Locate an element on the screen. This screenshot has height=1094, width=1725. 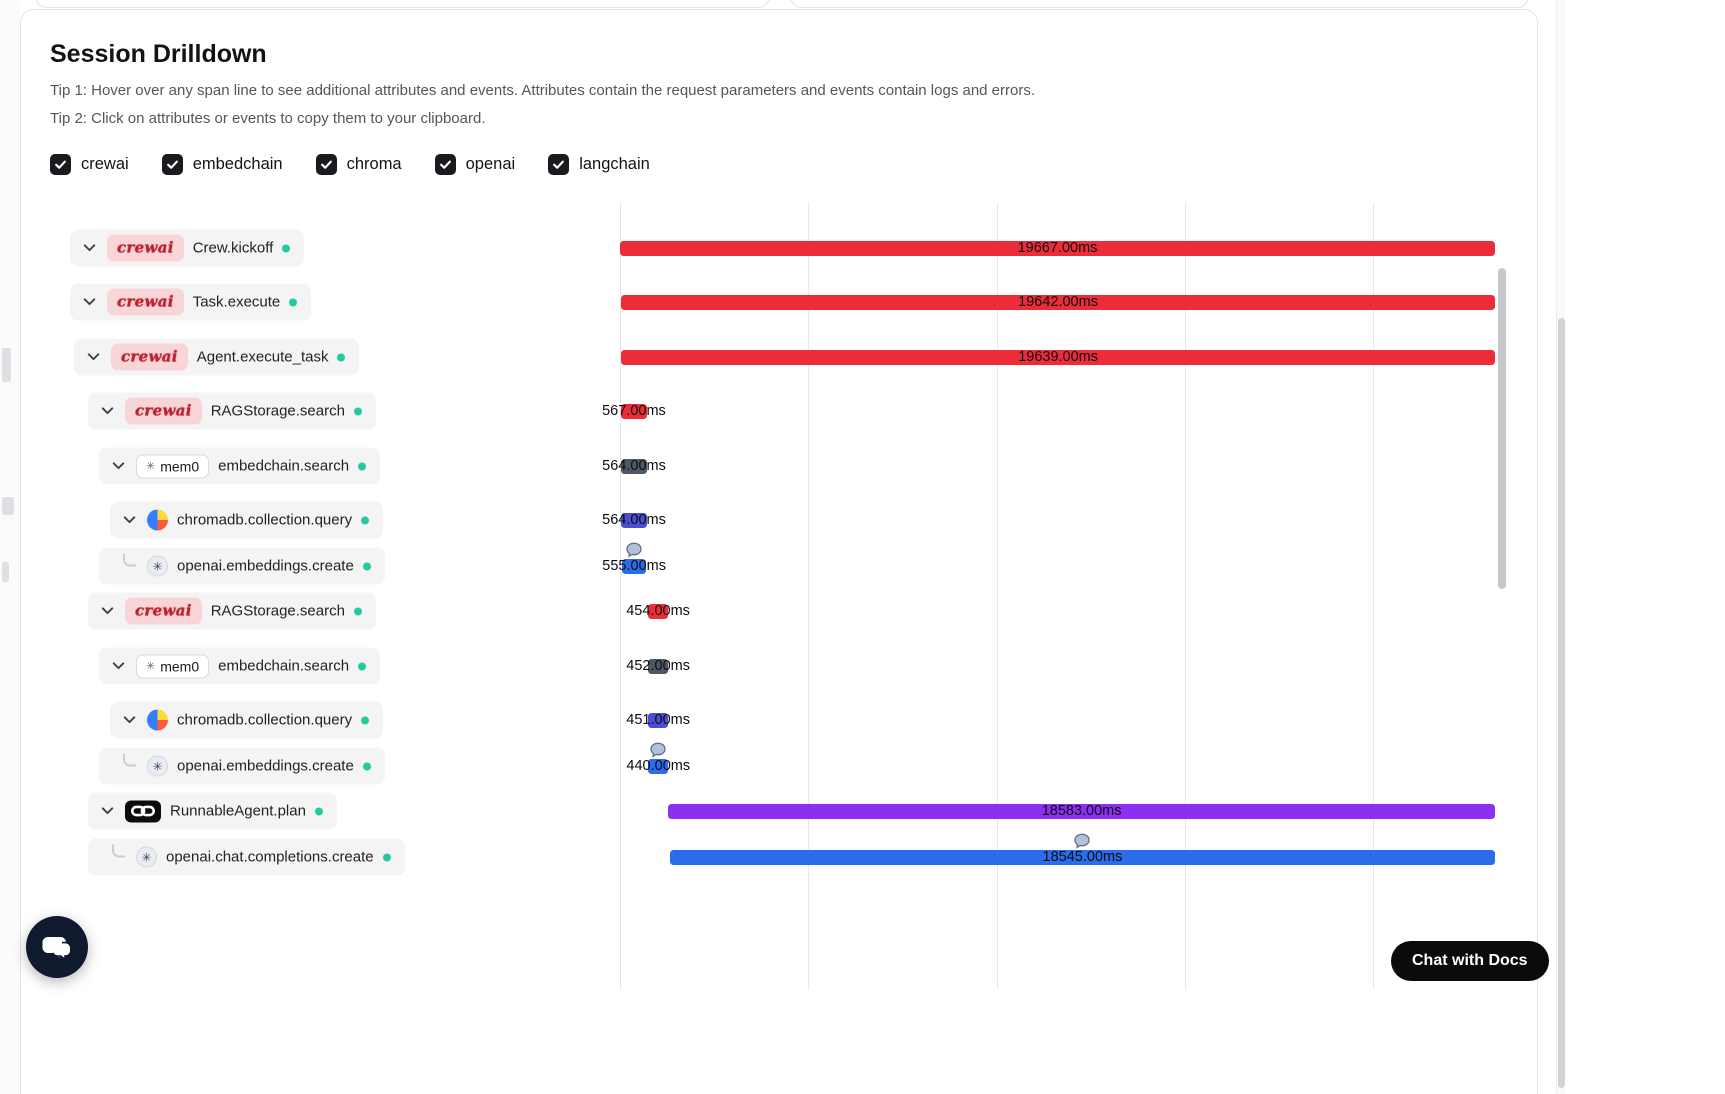
span-duration: 567.00ms is located at coordinates (634, 410).